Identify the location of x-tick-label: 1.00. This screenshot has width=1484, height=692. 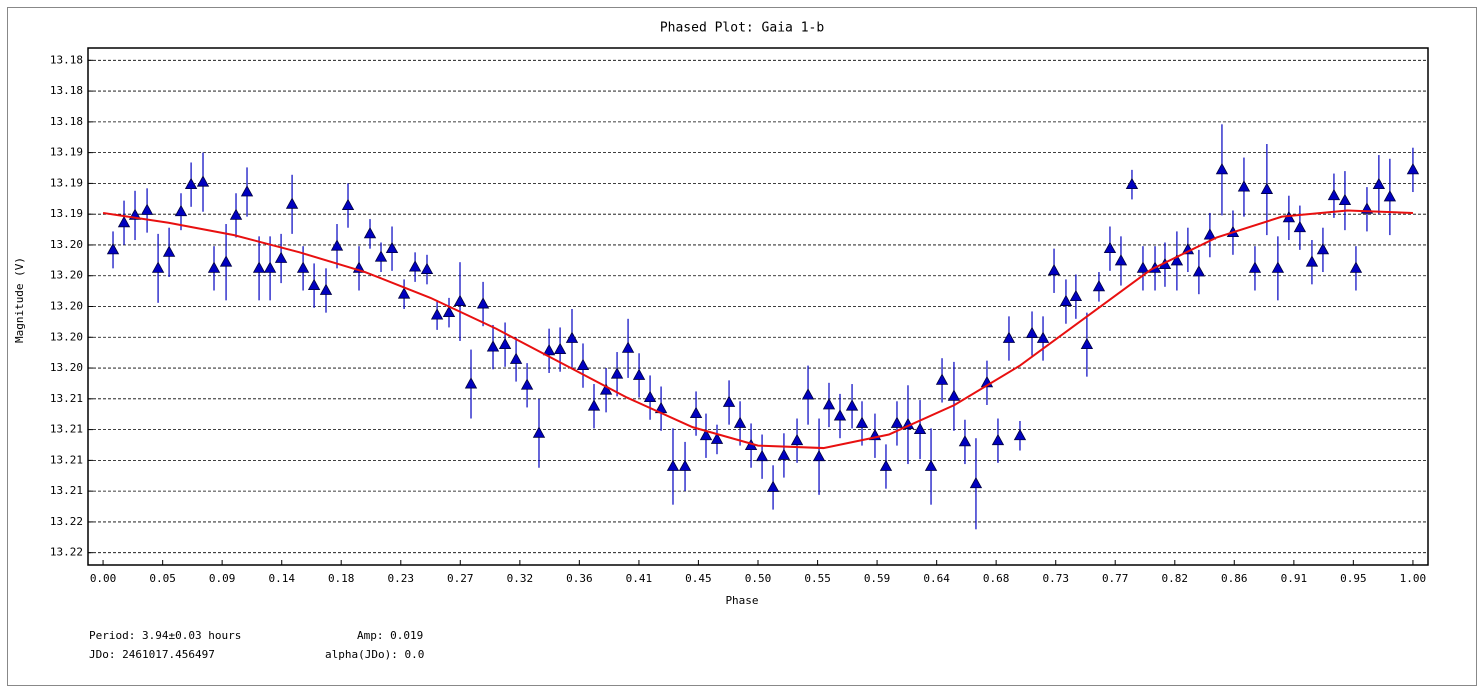
(1413, 578).